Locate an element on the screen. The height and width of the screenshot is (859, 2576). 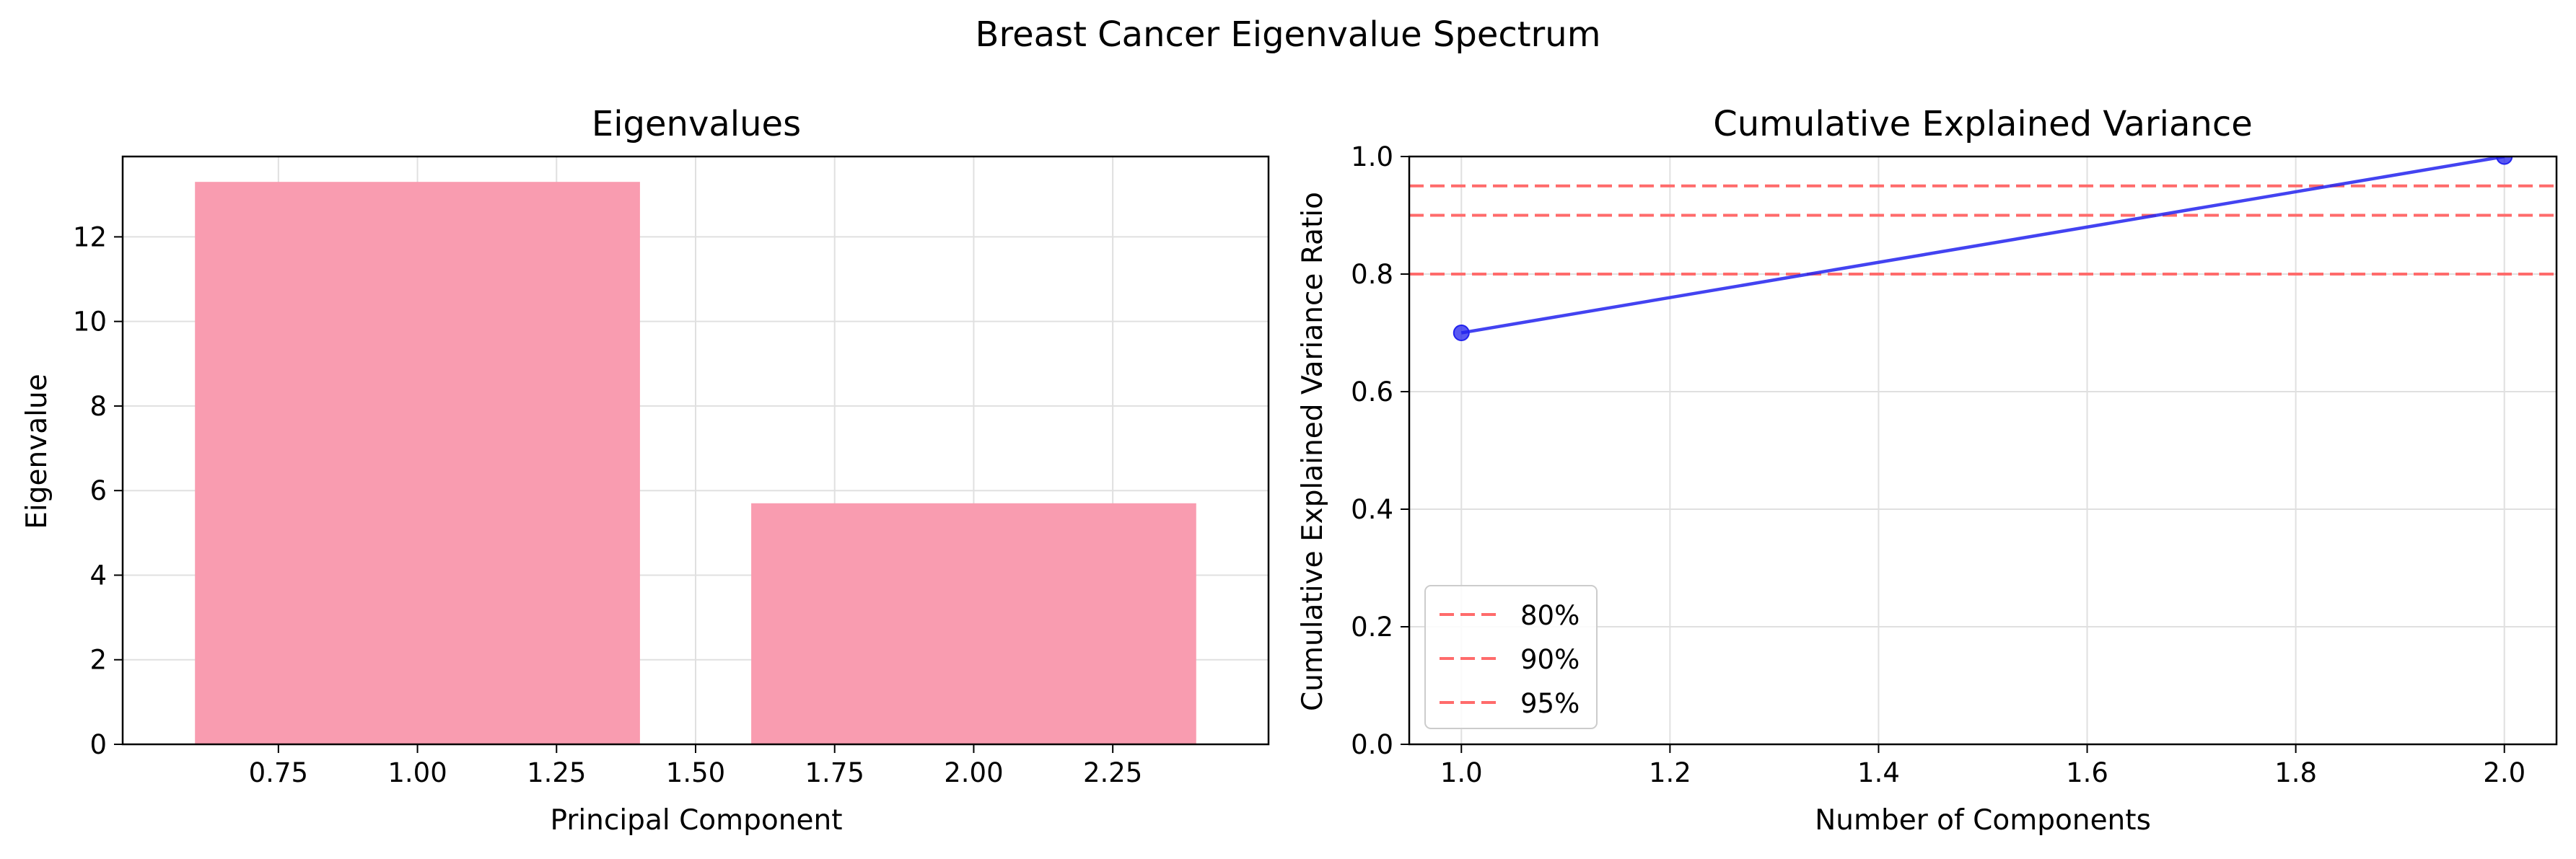
figure-suptitle: Breast Cancer Eigenvalue Spectrum is located at coordinates (1288, 34).